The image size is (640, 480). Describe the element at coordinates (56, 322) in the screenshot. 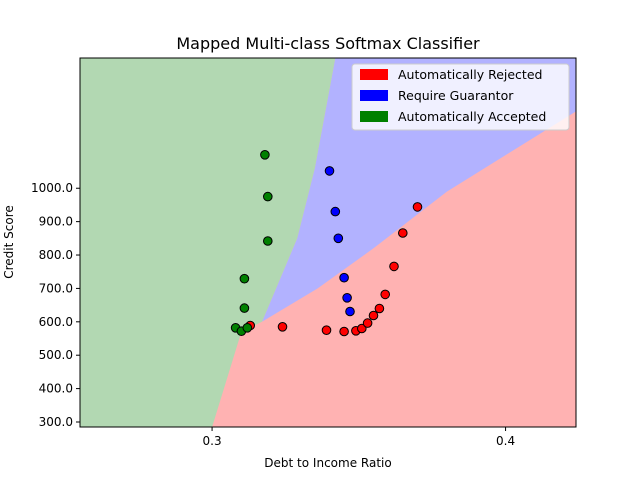

I see `y-tick-label: 600.0` at that location.